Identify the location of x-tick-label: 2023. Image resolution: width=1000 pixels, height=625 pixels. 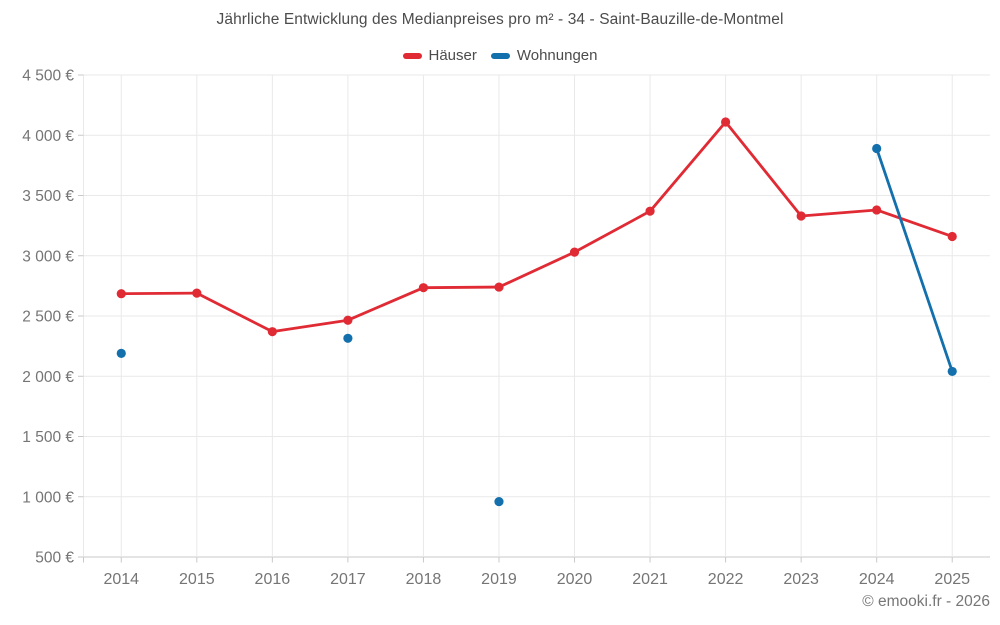
(801, 579).